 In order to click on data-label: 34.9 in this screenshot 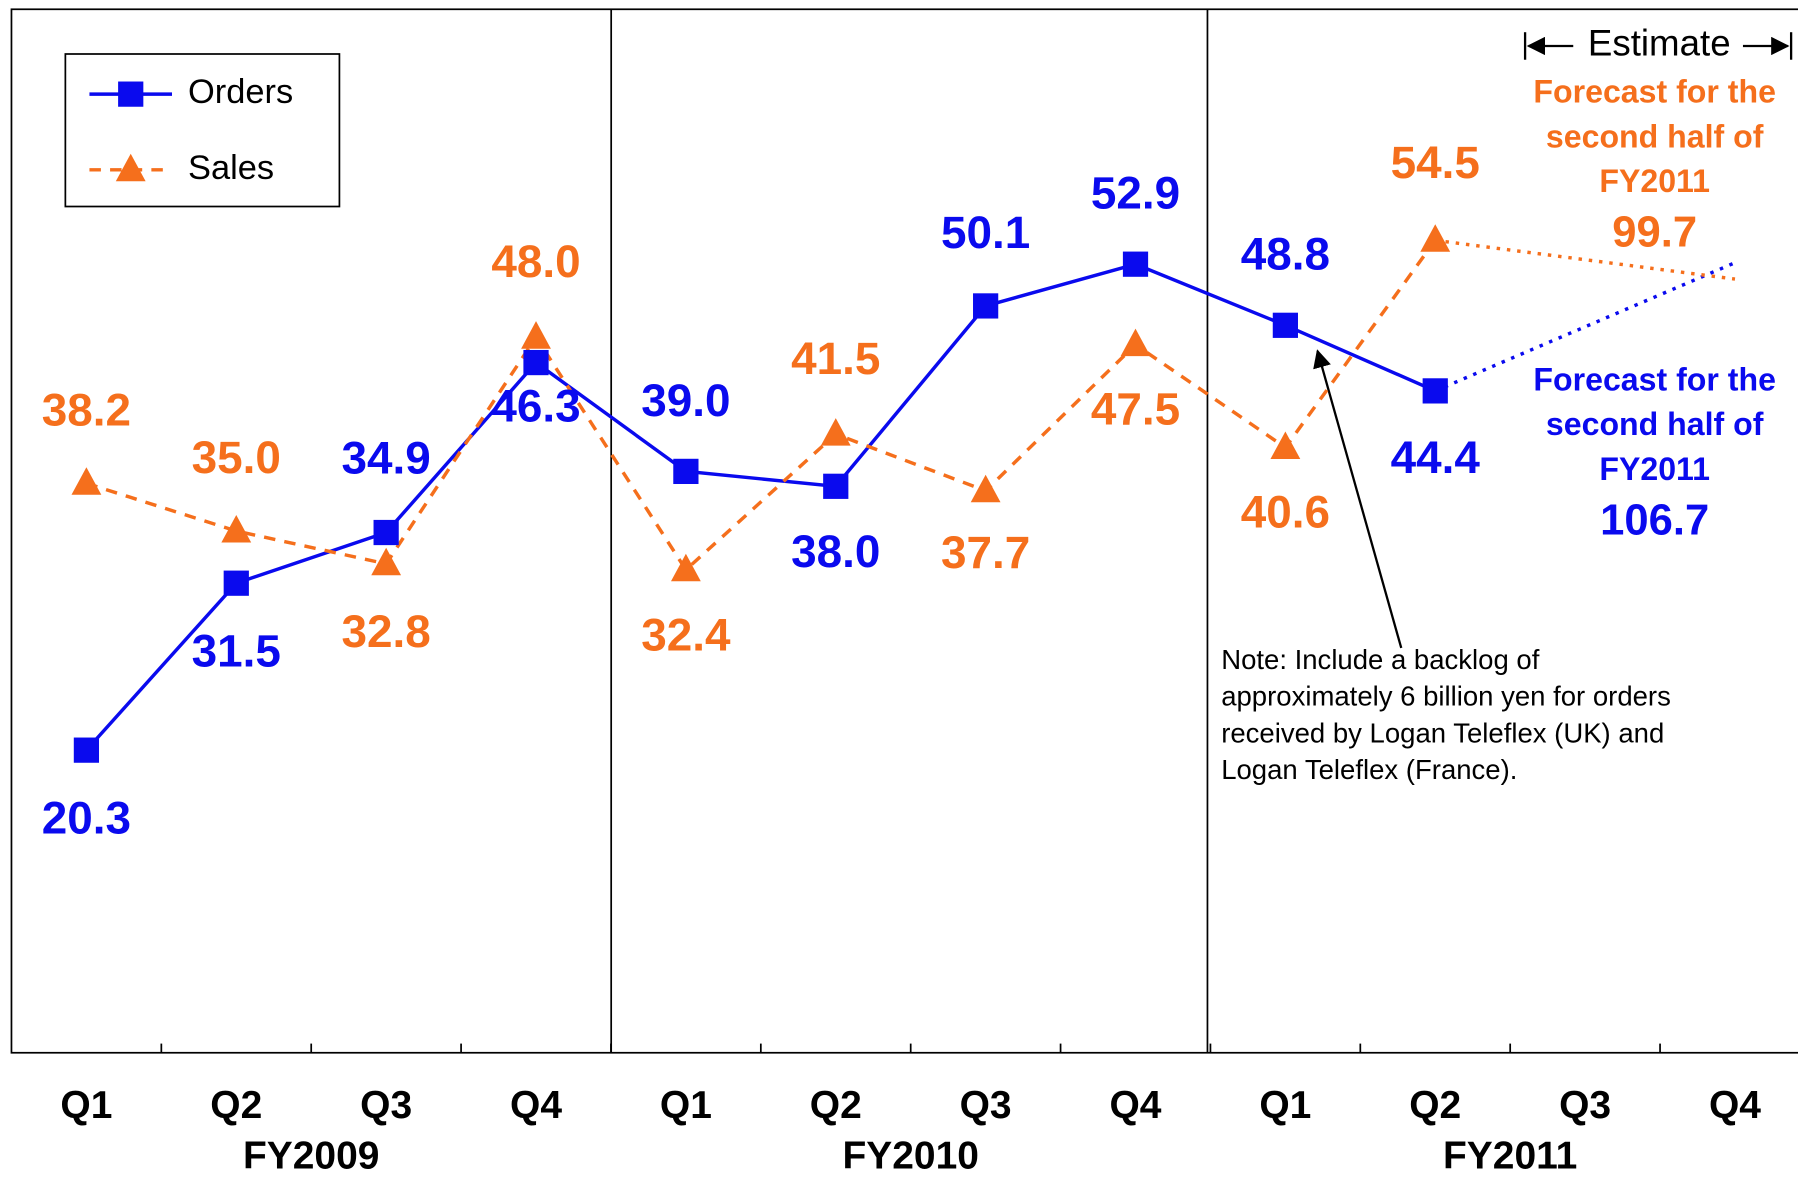, I will do `click(386, 458)`.